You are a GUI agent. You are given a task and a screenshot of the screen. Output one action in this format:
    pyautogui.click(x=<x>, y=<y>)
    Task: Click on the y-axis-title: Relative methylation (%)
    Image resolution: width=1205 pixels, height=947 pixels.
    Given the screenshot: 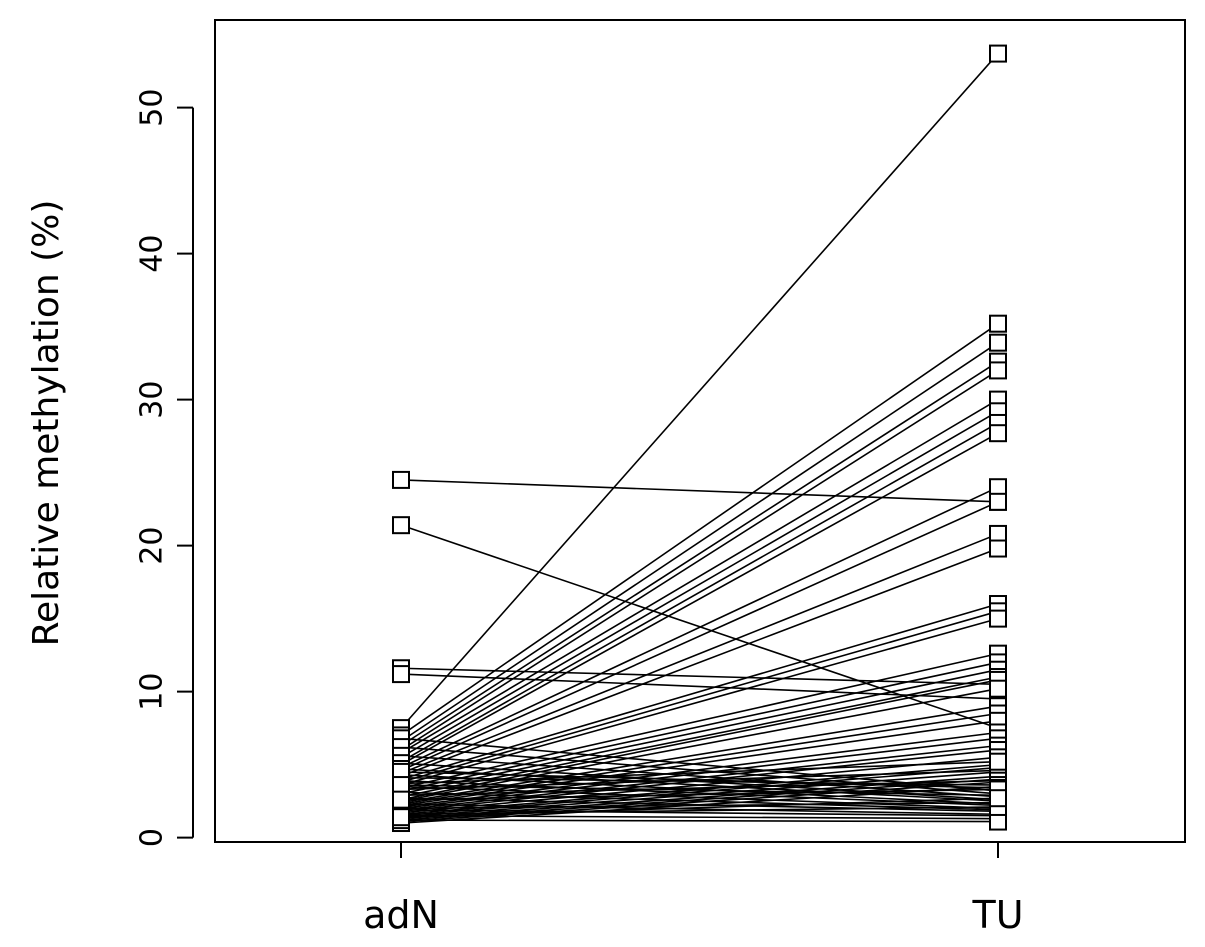 What is the action you would take?
    pyautogui.click(x=46, y=423)
    